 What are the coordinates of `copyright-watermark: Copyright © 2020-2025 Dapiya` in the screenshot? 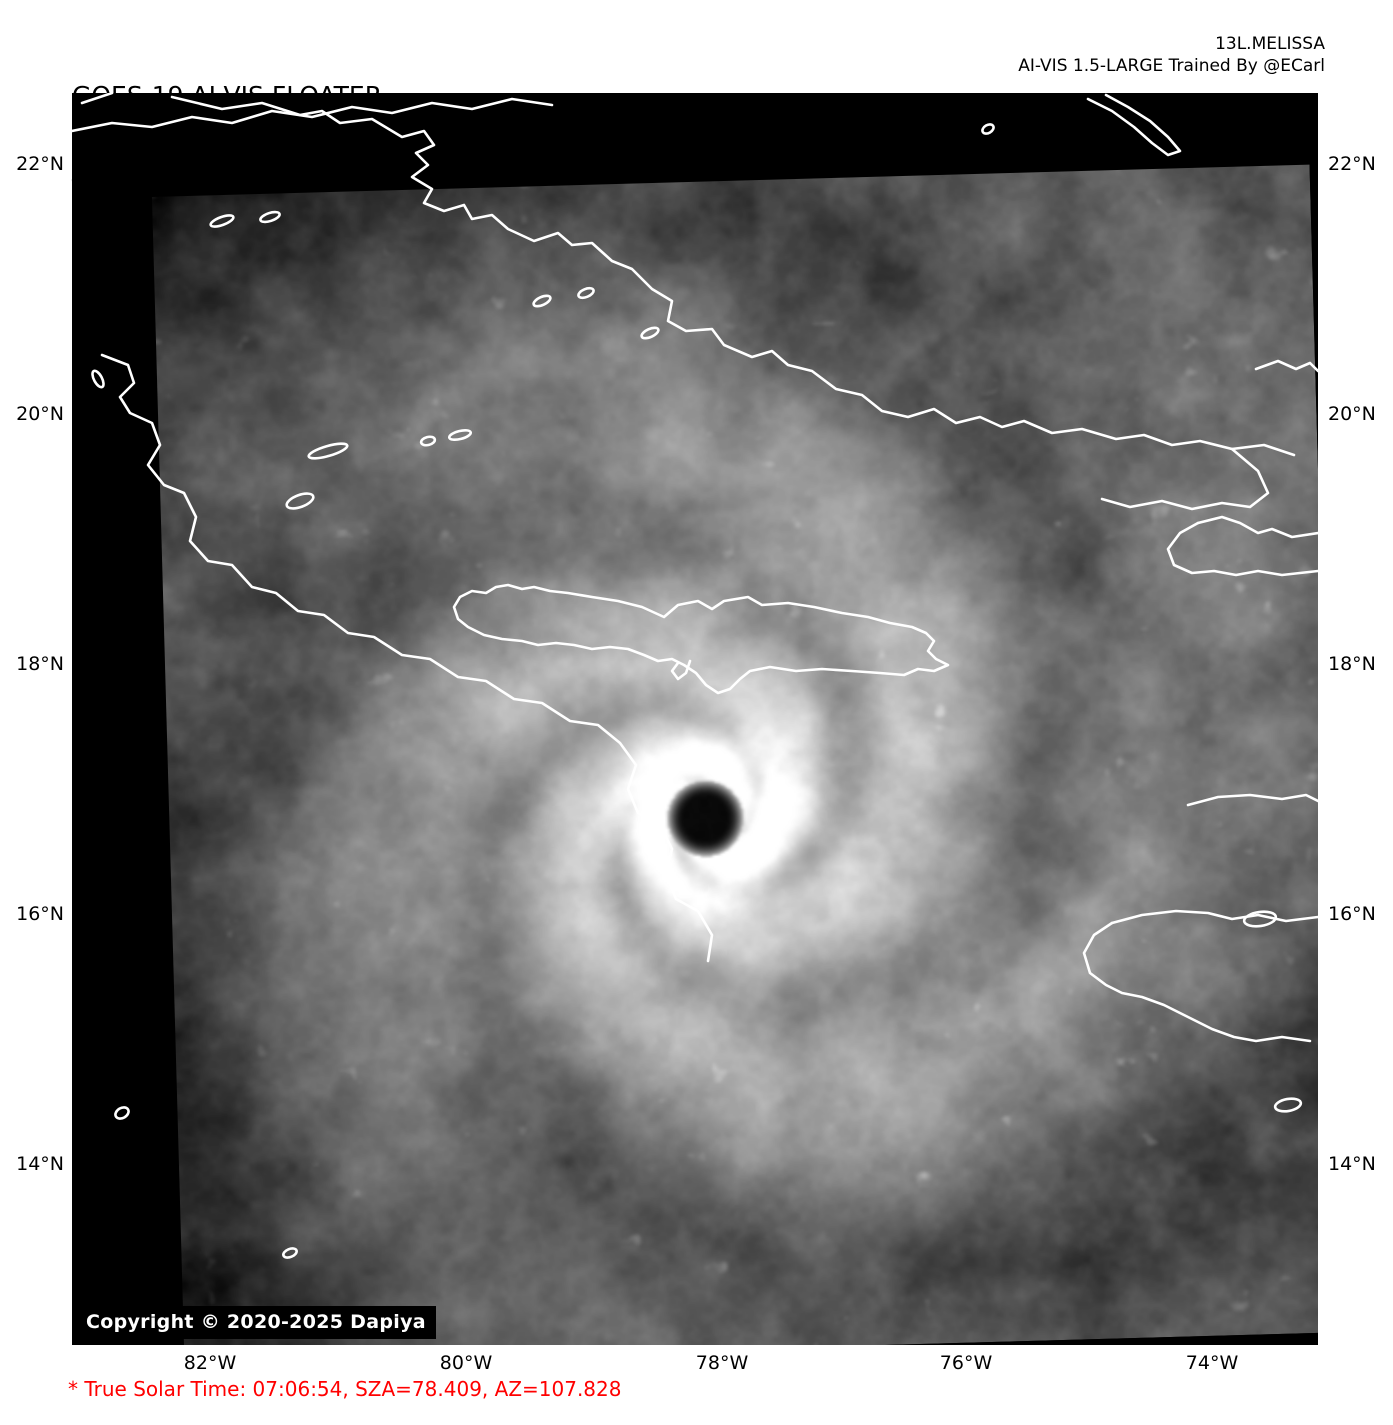 It's located at (256, 1322).